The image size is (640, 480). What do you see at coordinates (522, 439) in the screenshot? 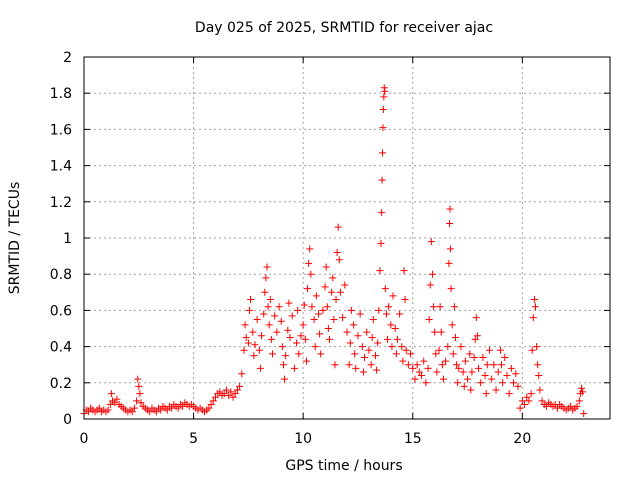
I see `x-tick-label: 20` at bounding box center [522, 439].